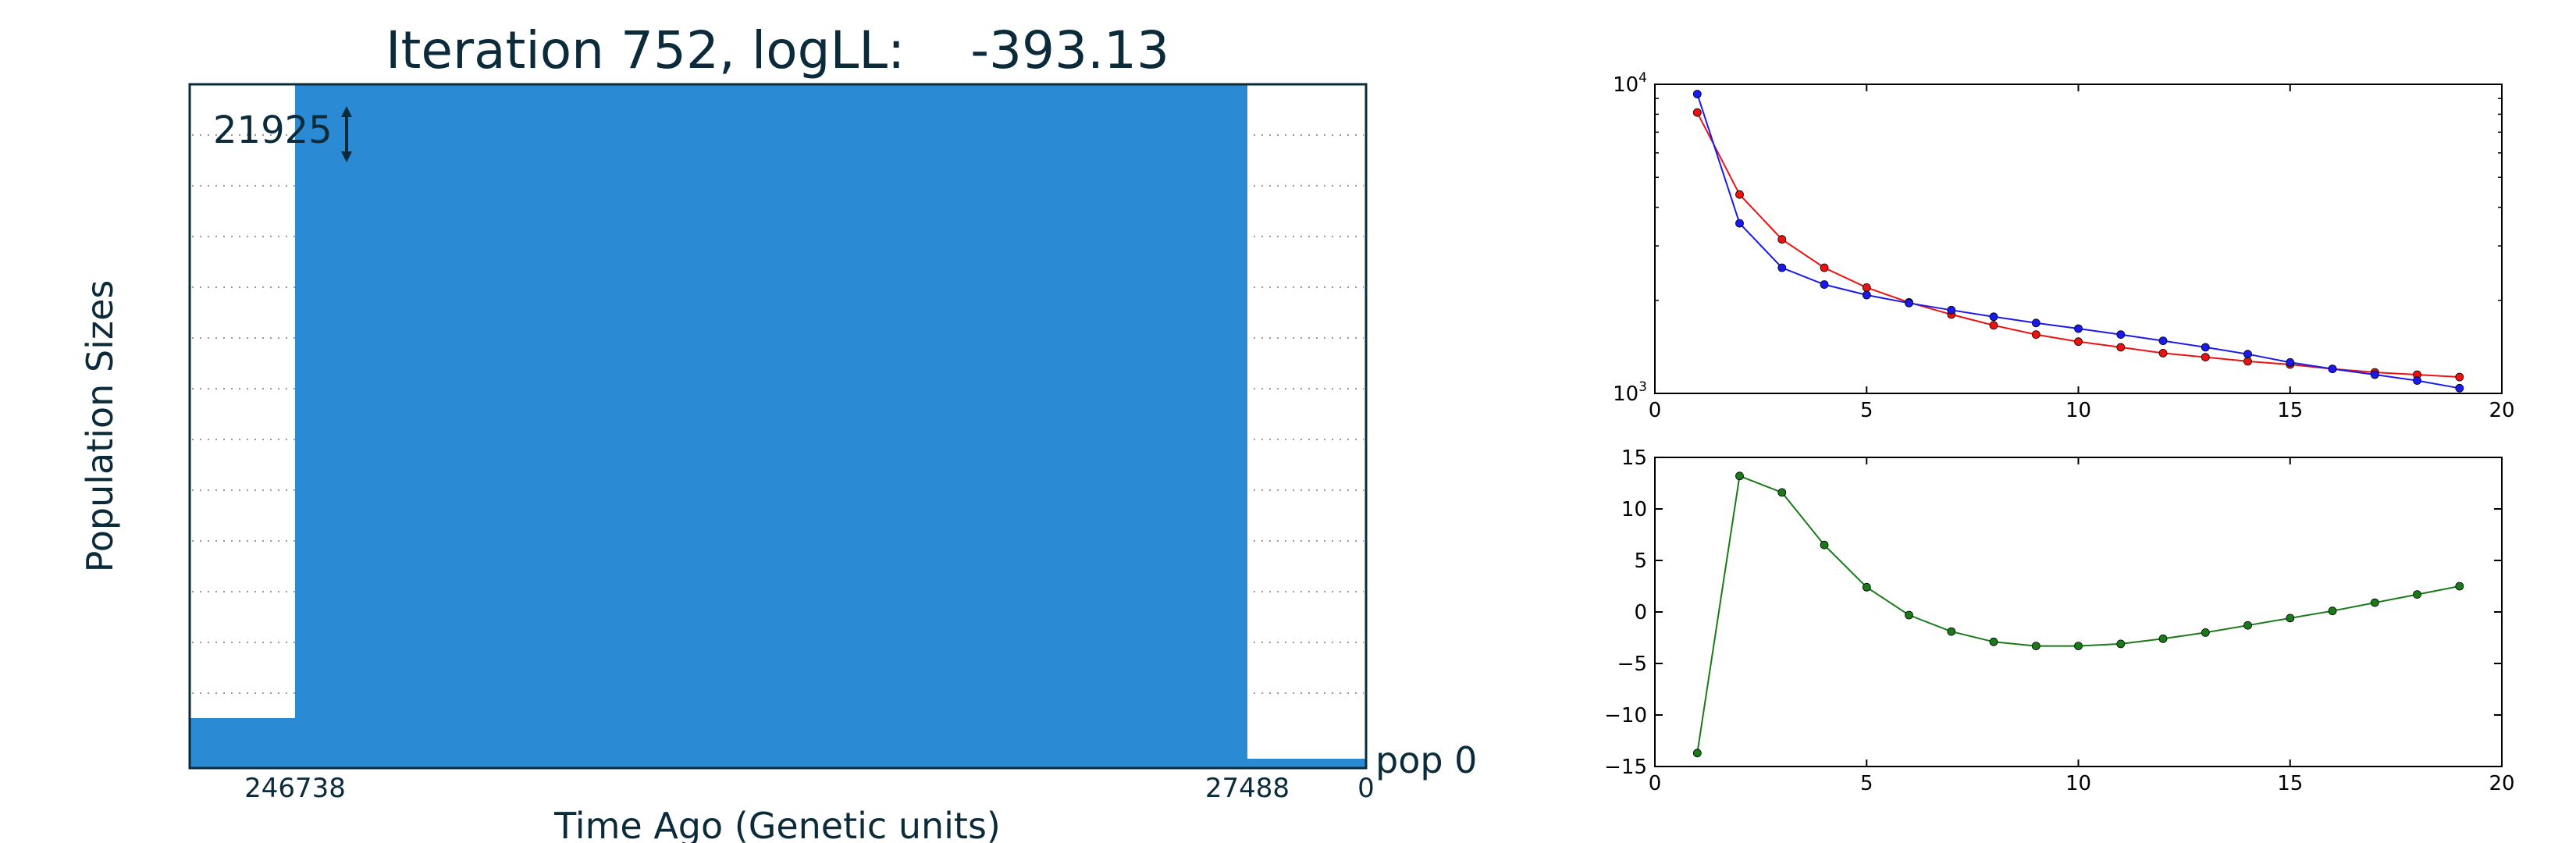  What do you see at coordinates (718, 743) in the screenshot?
I see `population-fill-bottom` at bounding box center [718, 743].